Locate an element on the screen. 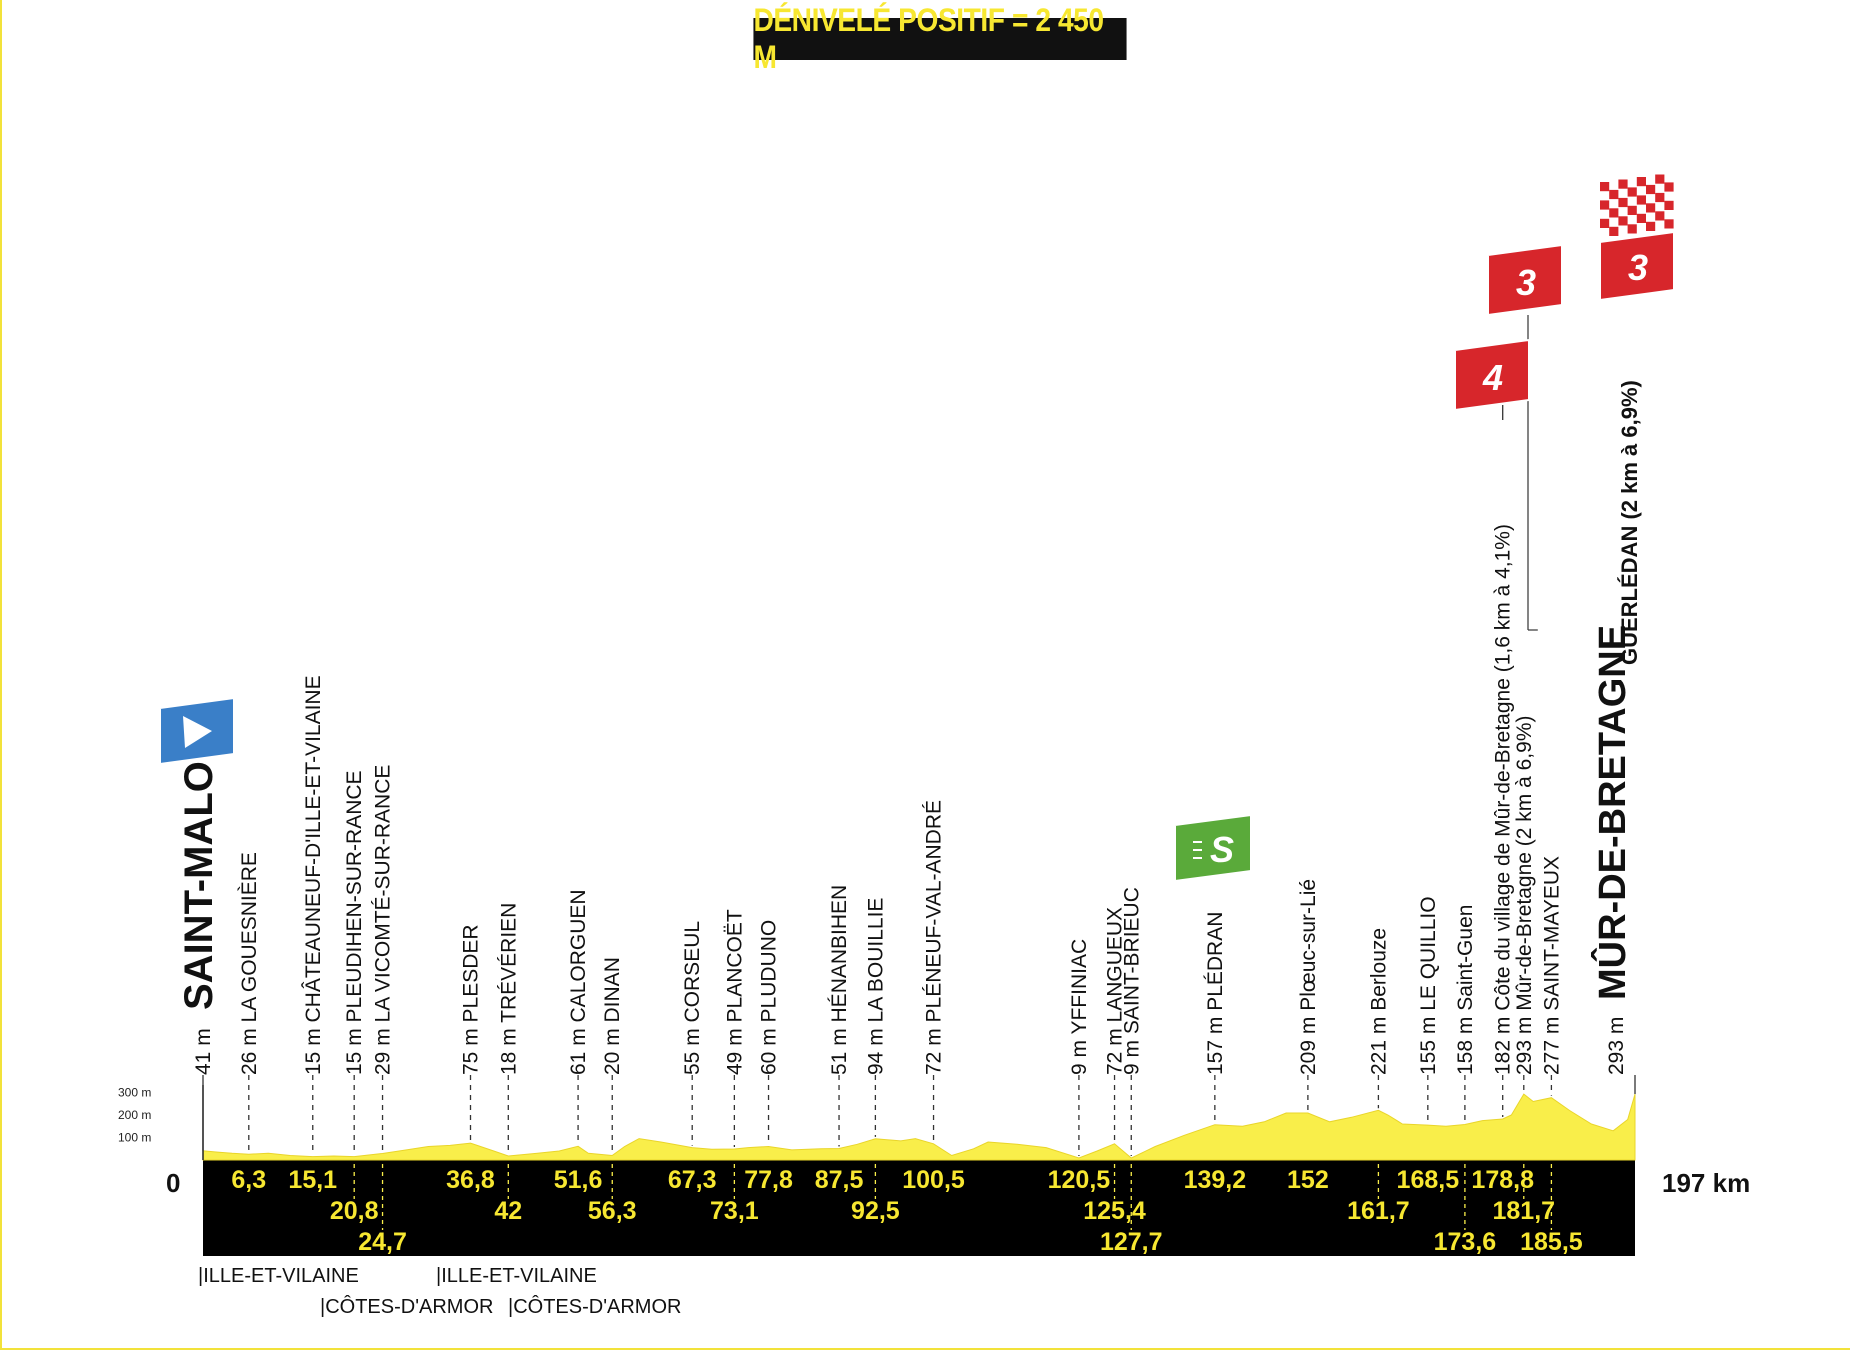 The height and width of the screenshot is (1352, 1852). waypoint-label: 155 m LE QUILLIO is located at coordinates (1428, 985).